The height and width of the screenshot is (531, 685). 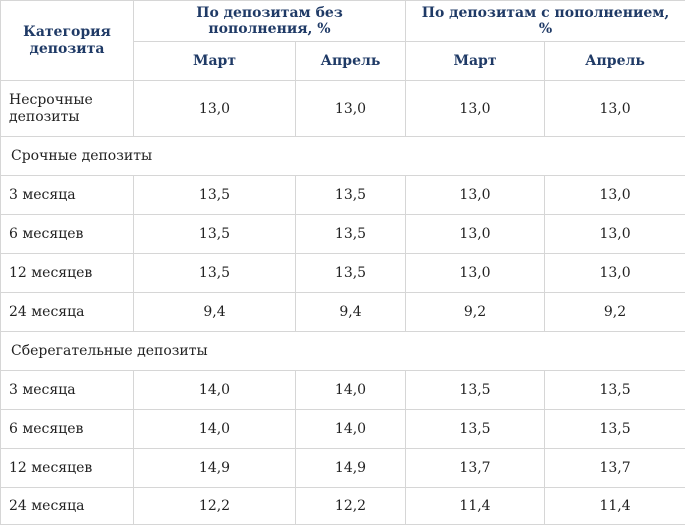 I want to click on header-group-no-topup: По депозитам без пополнения, %, so click(x=269, y=21).